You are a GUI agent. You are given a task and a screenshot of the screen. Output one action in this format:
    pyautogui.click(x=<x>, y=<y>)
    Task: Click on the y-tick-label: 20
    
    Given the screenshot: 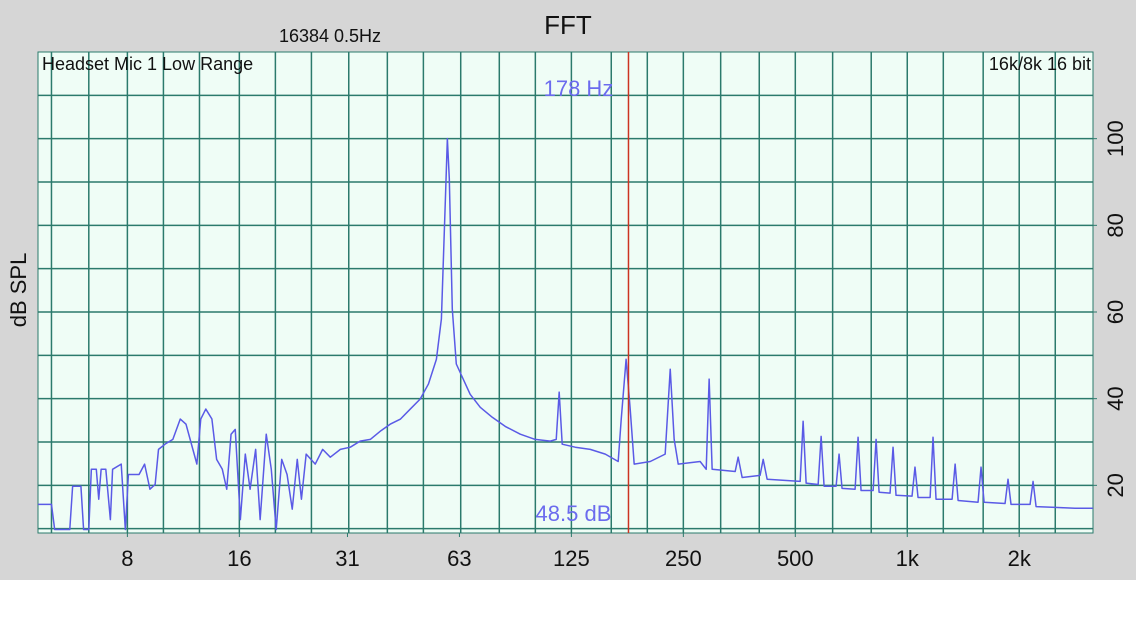 What is the action you would take?
    pyautogui.click(x=1115, y=485)
    